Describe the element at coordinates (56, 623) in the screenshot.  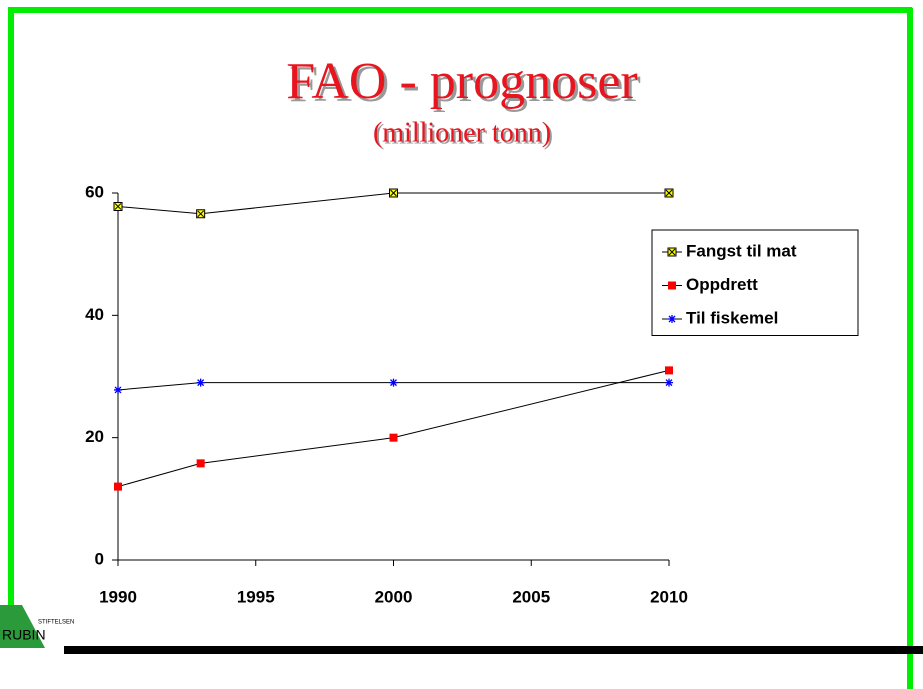
I see `logo-top: STIFTELSEN` at that location.